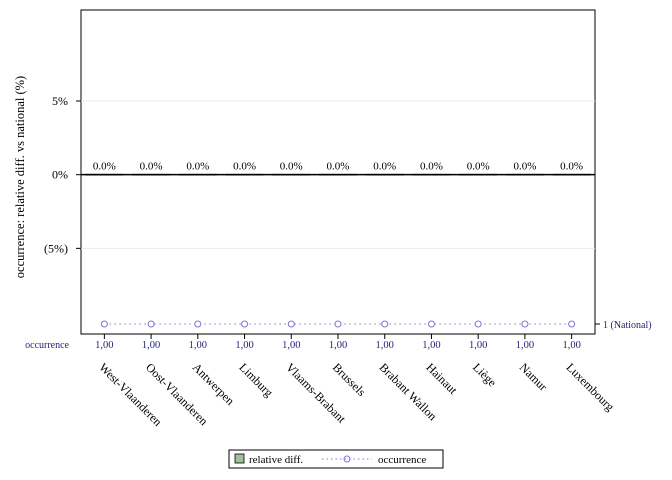 This screenshot has height=480, width=672. I want to click on legend-bar-swatch, so click(239, 458).